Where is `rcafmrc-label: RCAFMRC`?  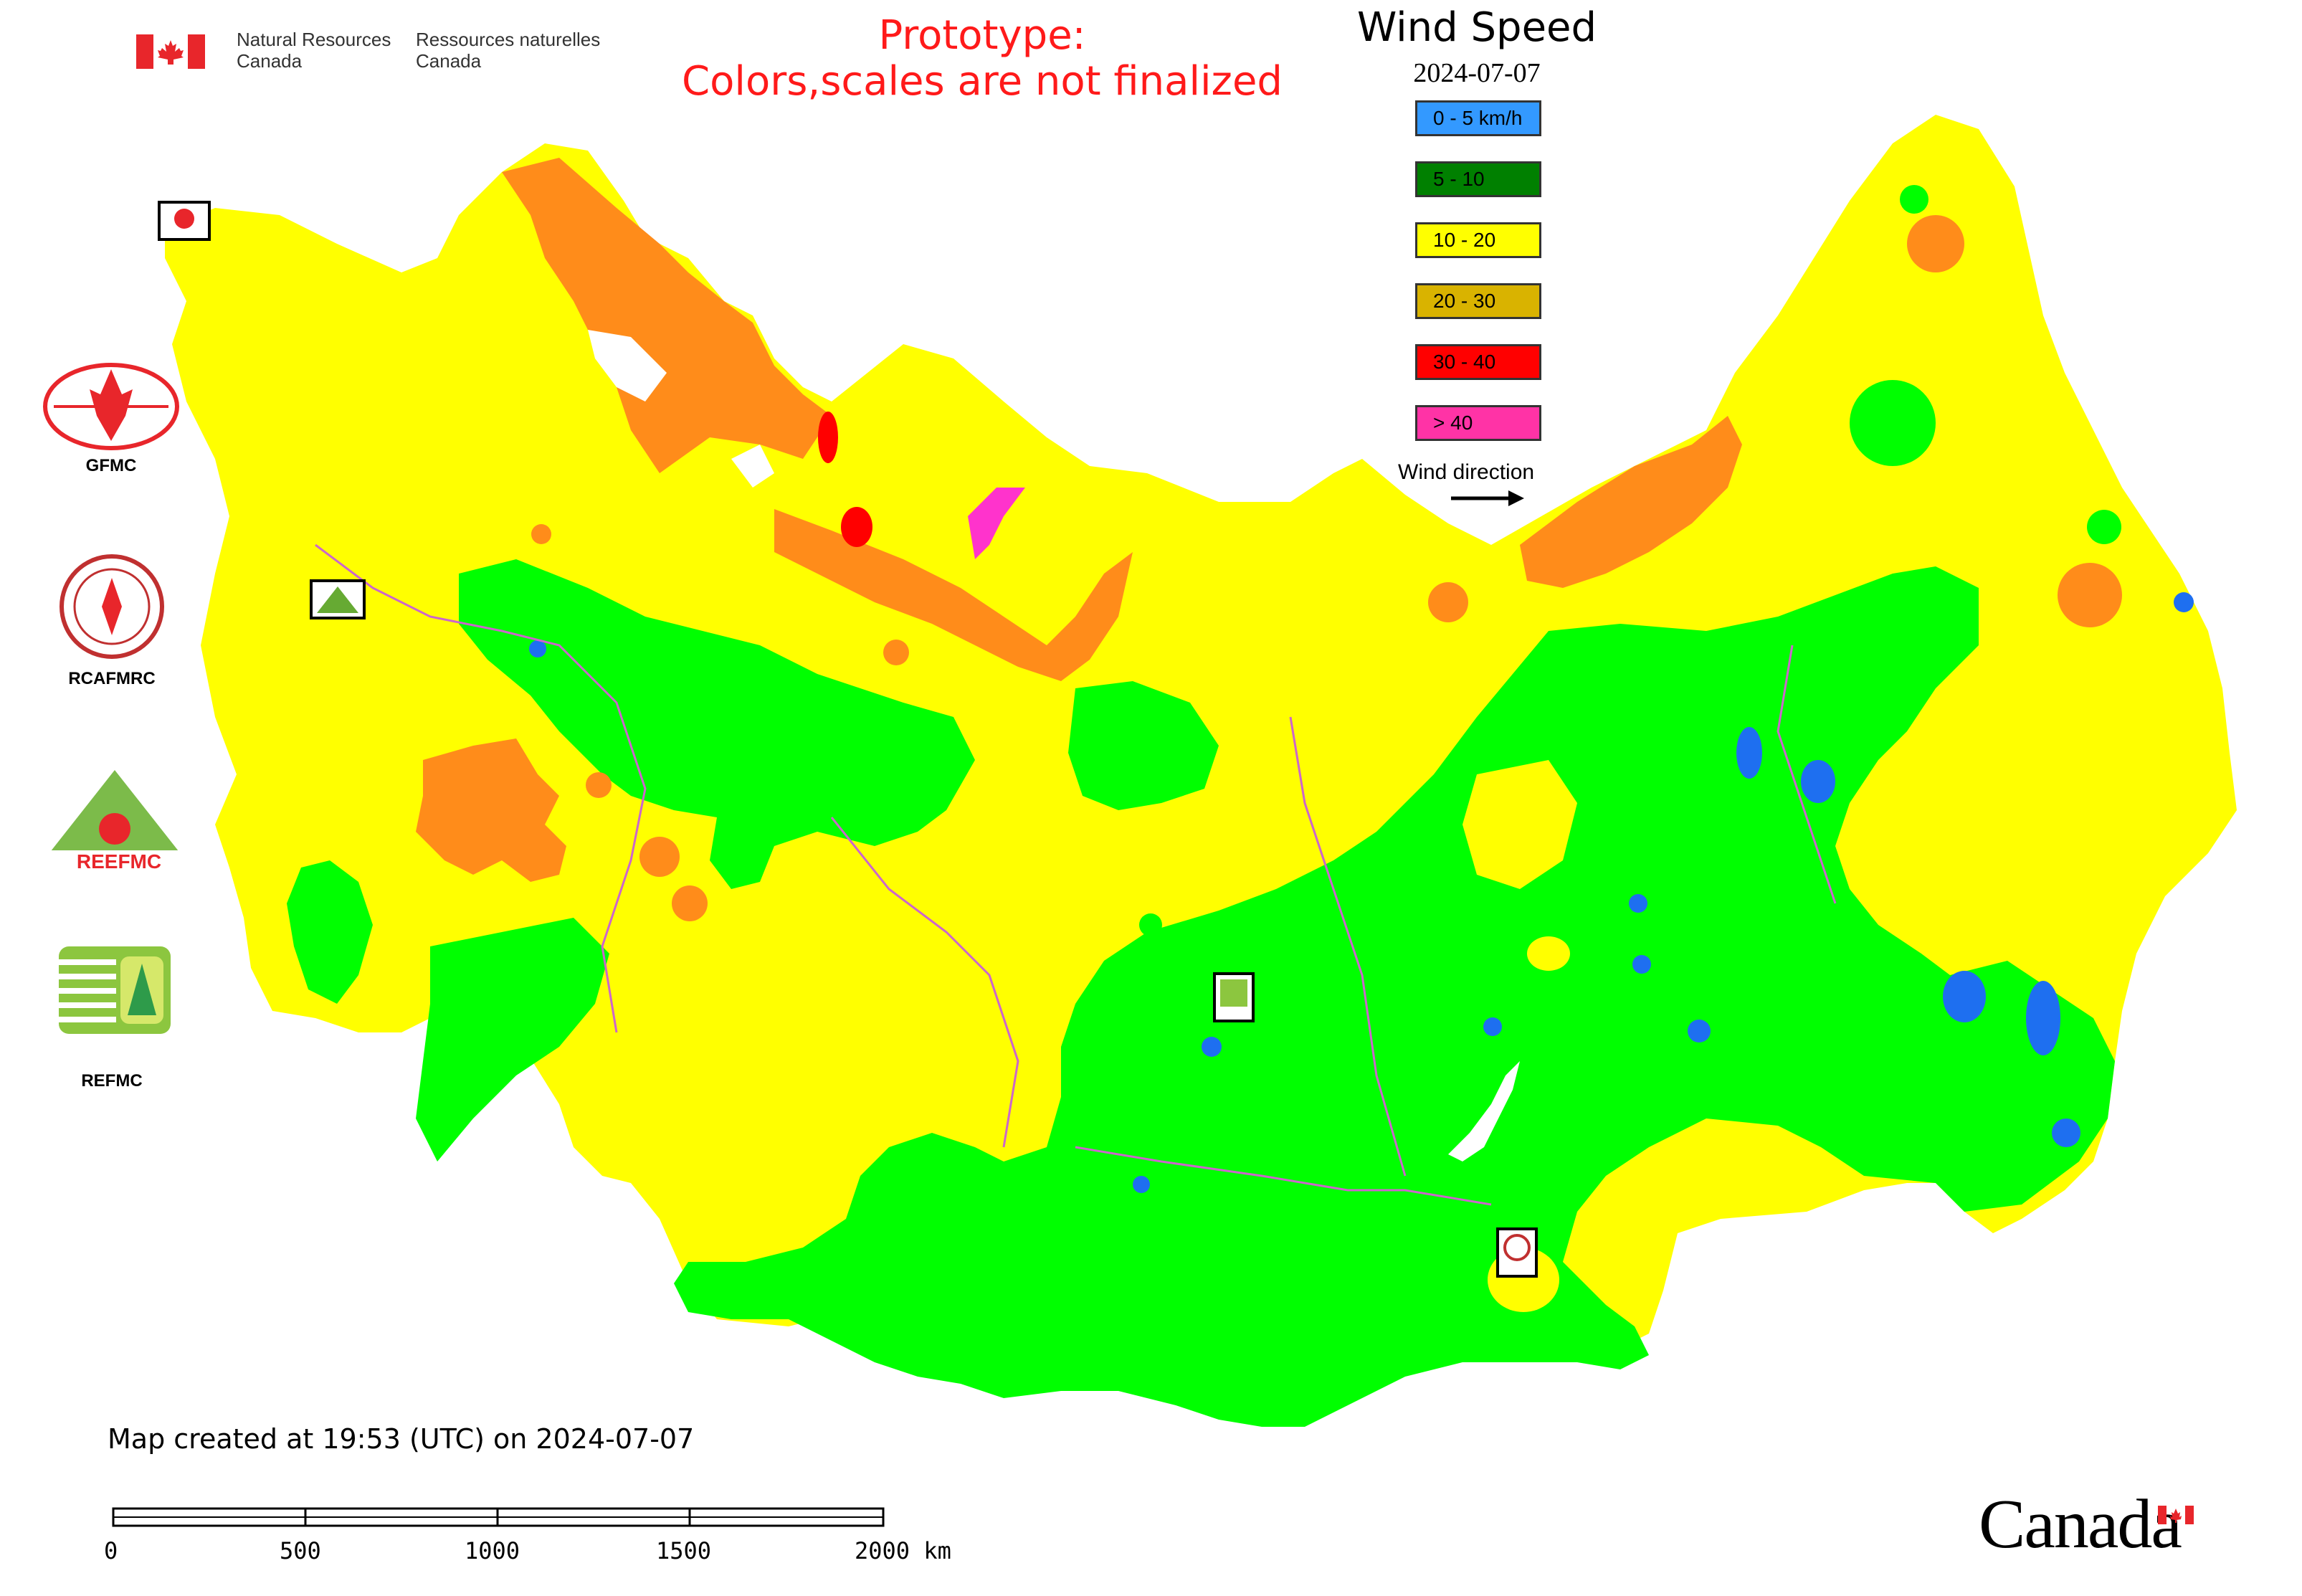
rcafmrc-label: RCAFMRC is located at coordinates (112, 678).